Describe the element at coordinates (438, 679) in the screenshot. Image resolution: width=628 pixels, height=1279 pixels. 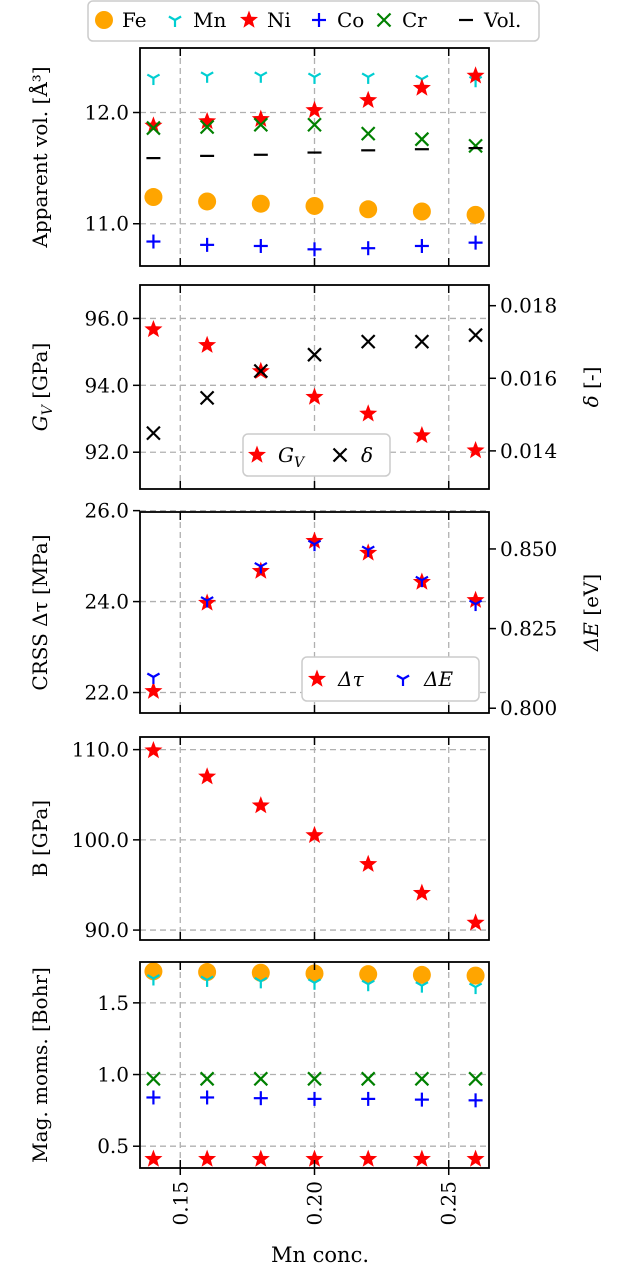
I see `inner-legend-label-1: ΔE` at that location.